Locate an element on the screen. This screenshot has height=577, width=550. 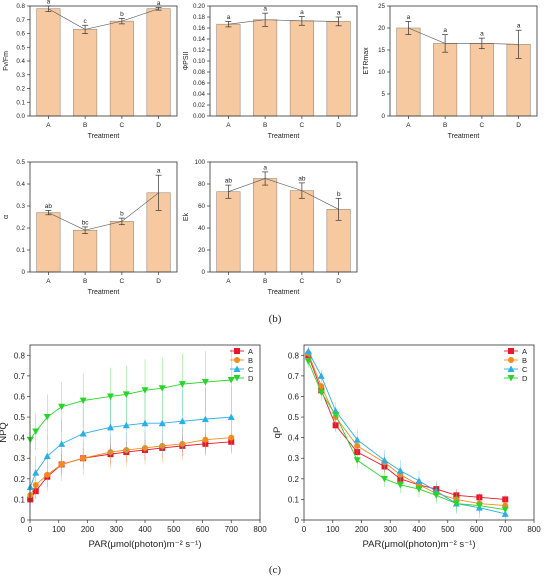
etrmax-significance-letter: a is located at coordinates (409, 17).